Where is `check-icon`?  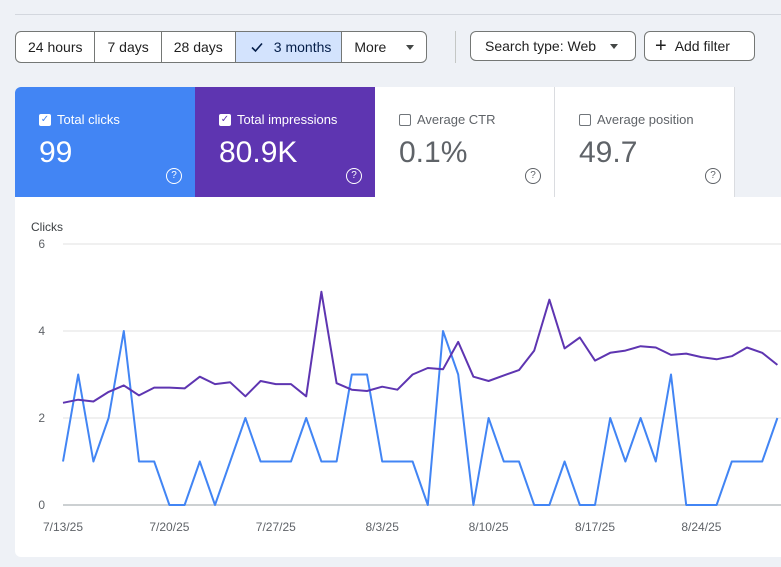 check-icon is located at coordinates (257, 47).